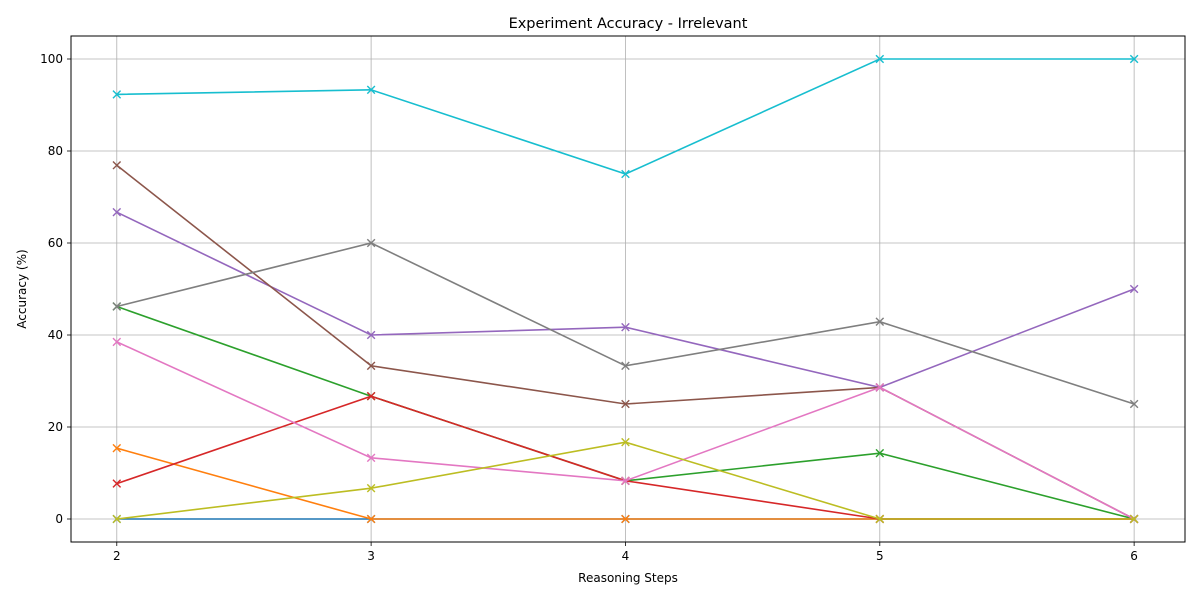  What do you see at coordinates (880, 556) in the screenshot?
I see `x-tick-label: 5` at bounding box center [880, 556].